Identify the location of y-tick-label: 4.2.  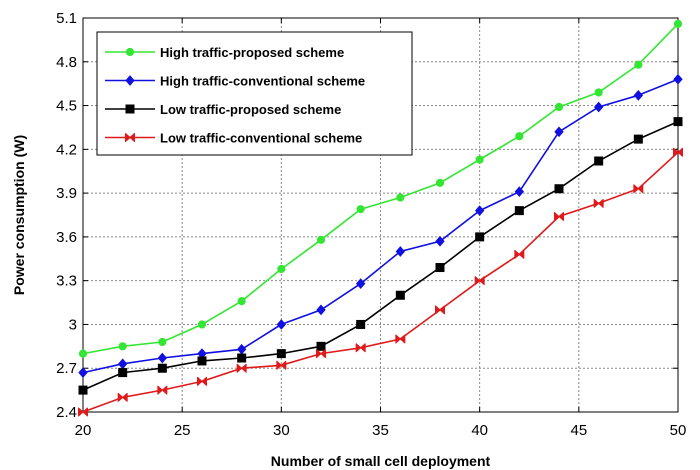
(66, 149).